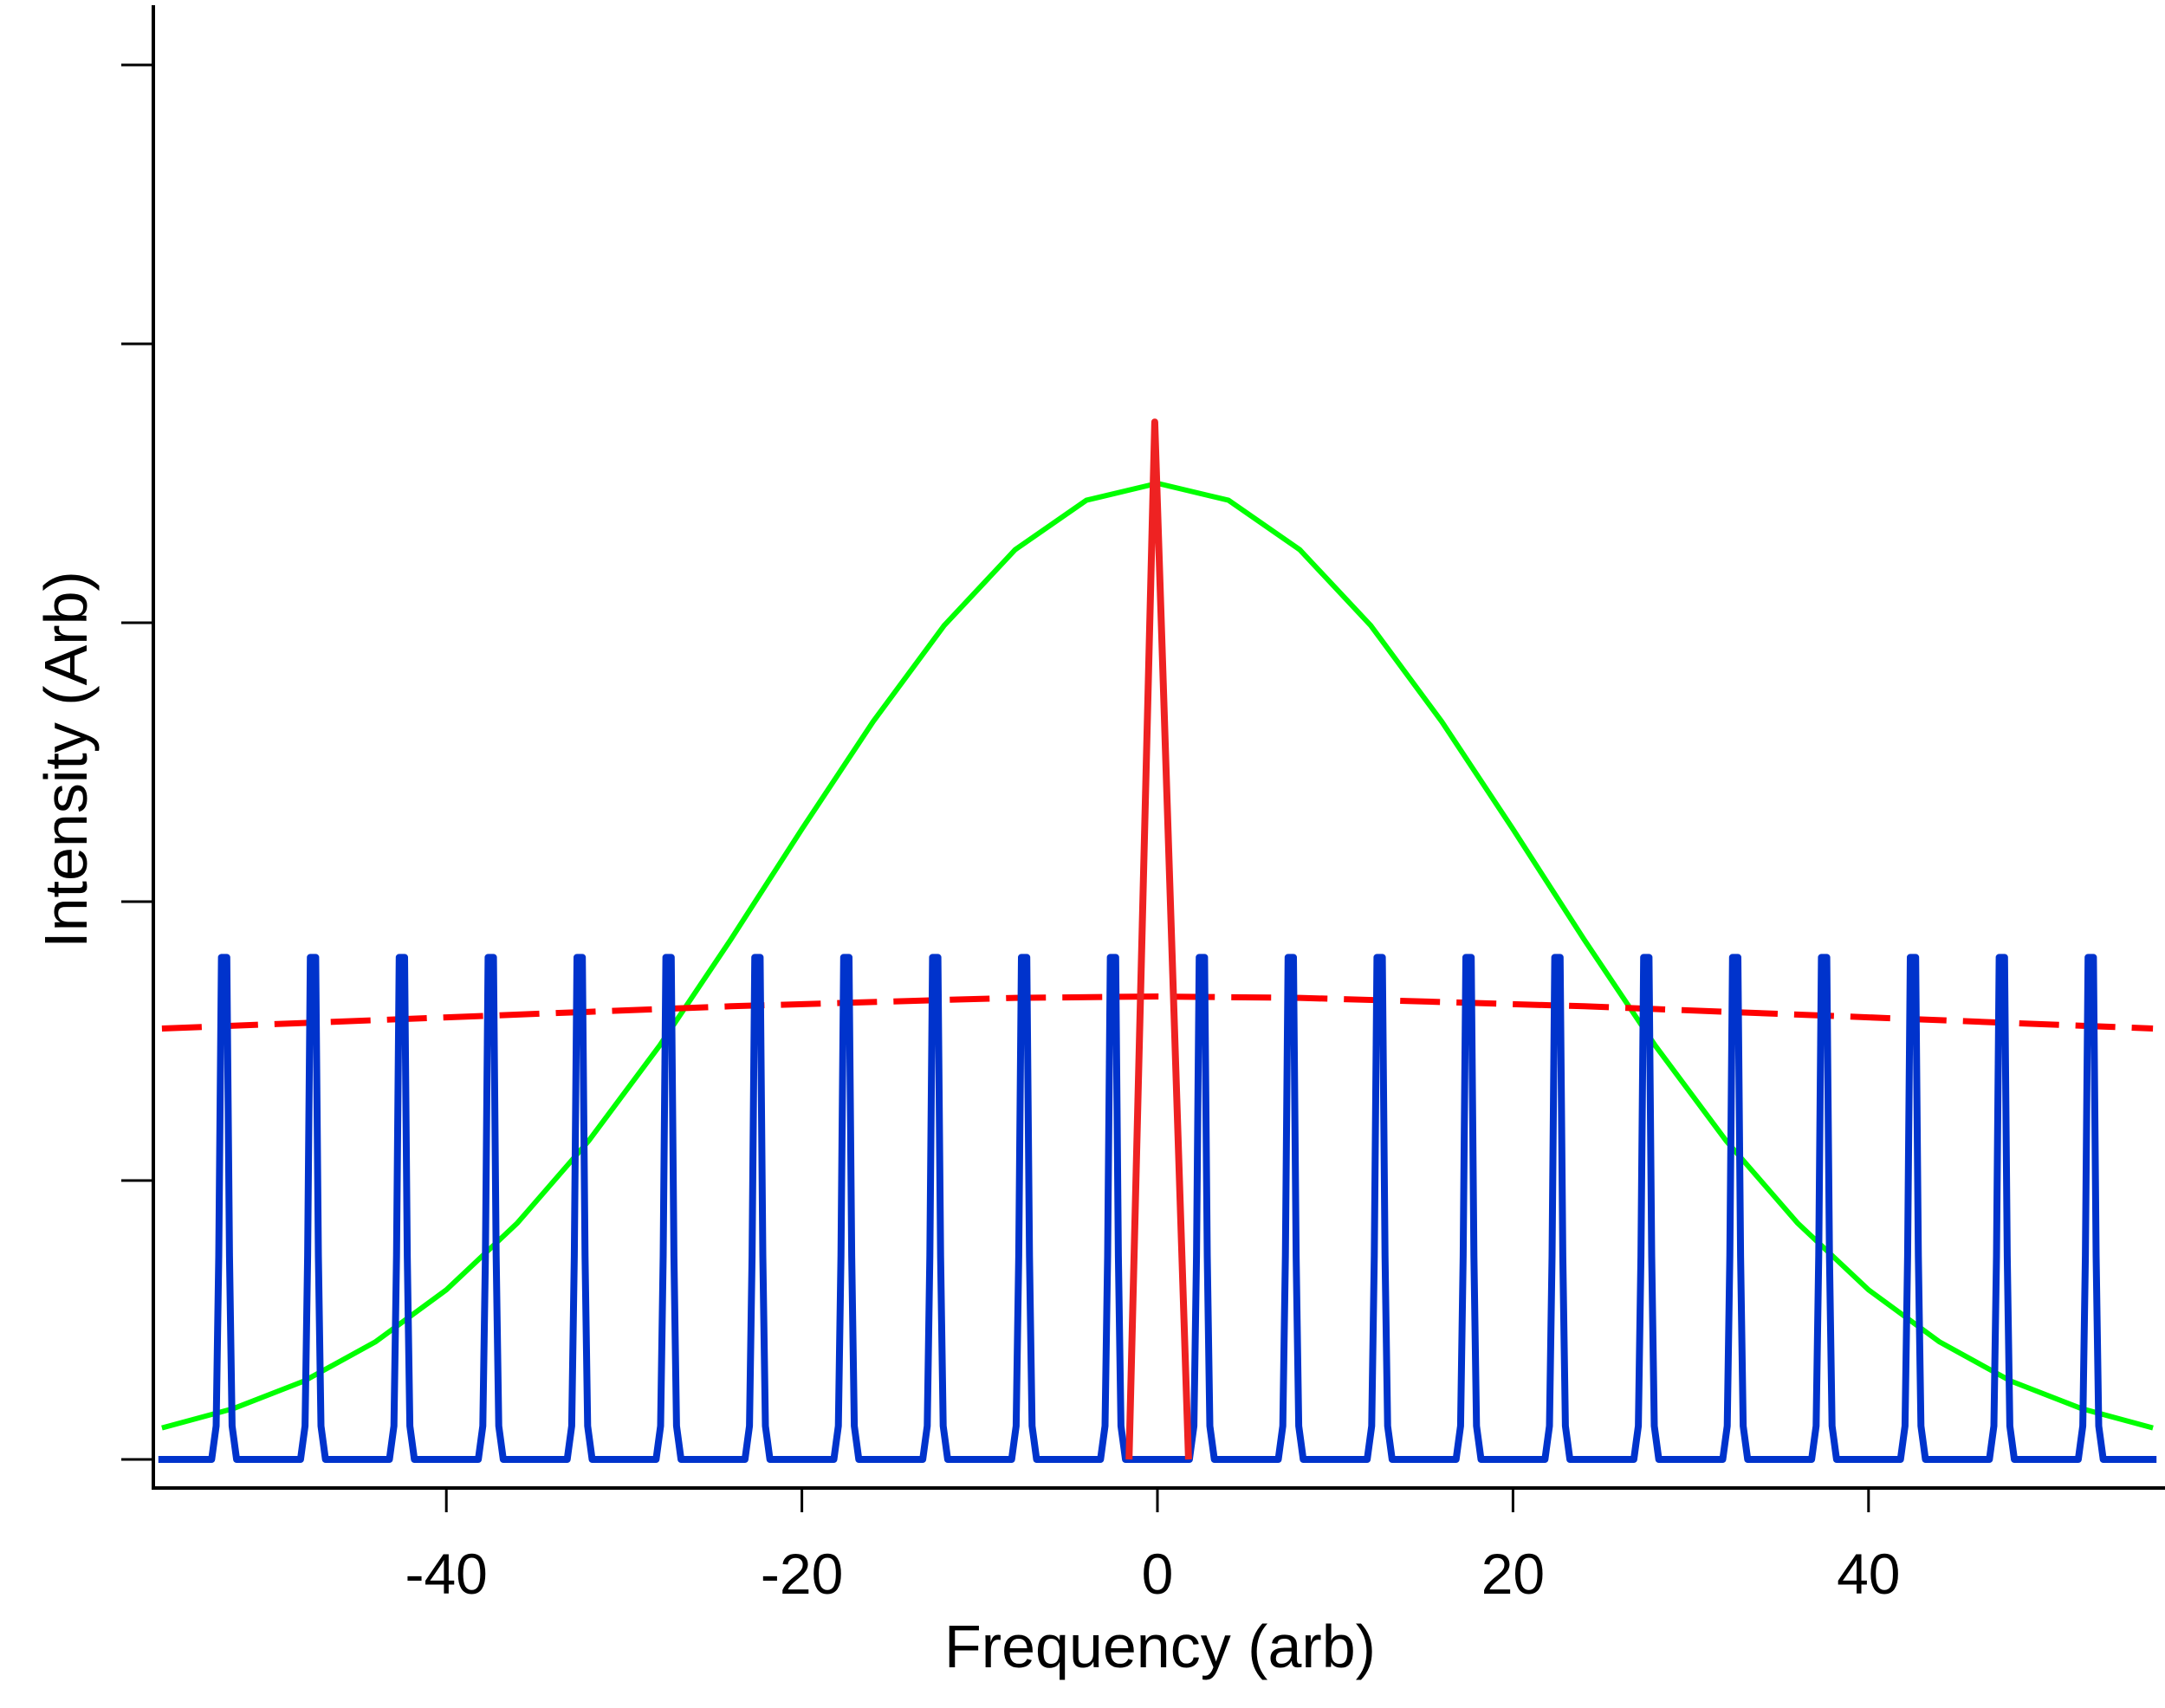  What do you see at coordinates (1868, 1574) in the screenshot?
I see `x-tick-label: 40` at bounding box center [1868, 1574].